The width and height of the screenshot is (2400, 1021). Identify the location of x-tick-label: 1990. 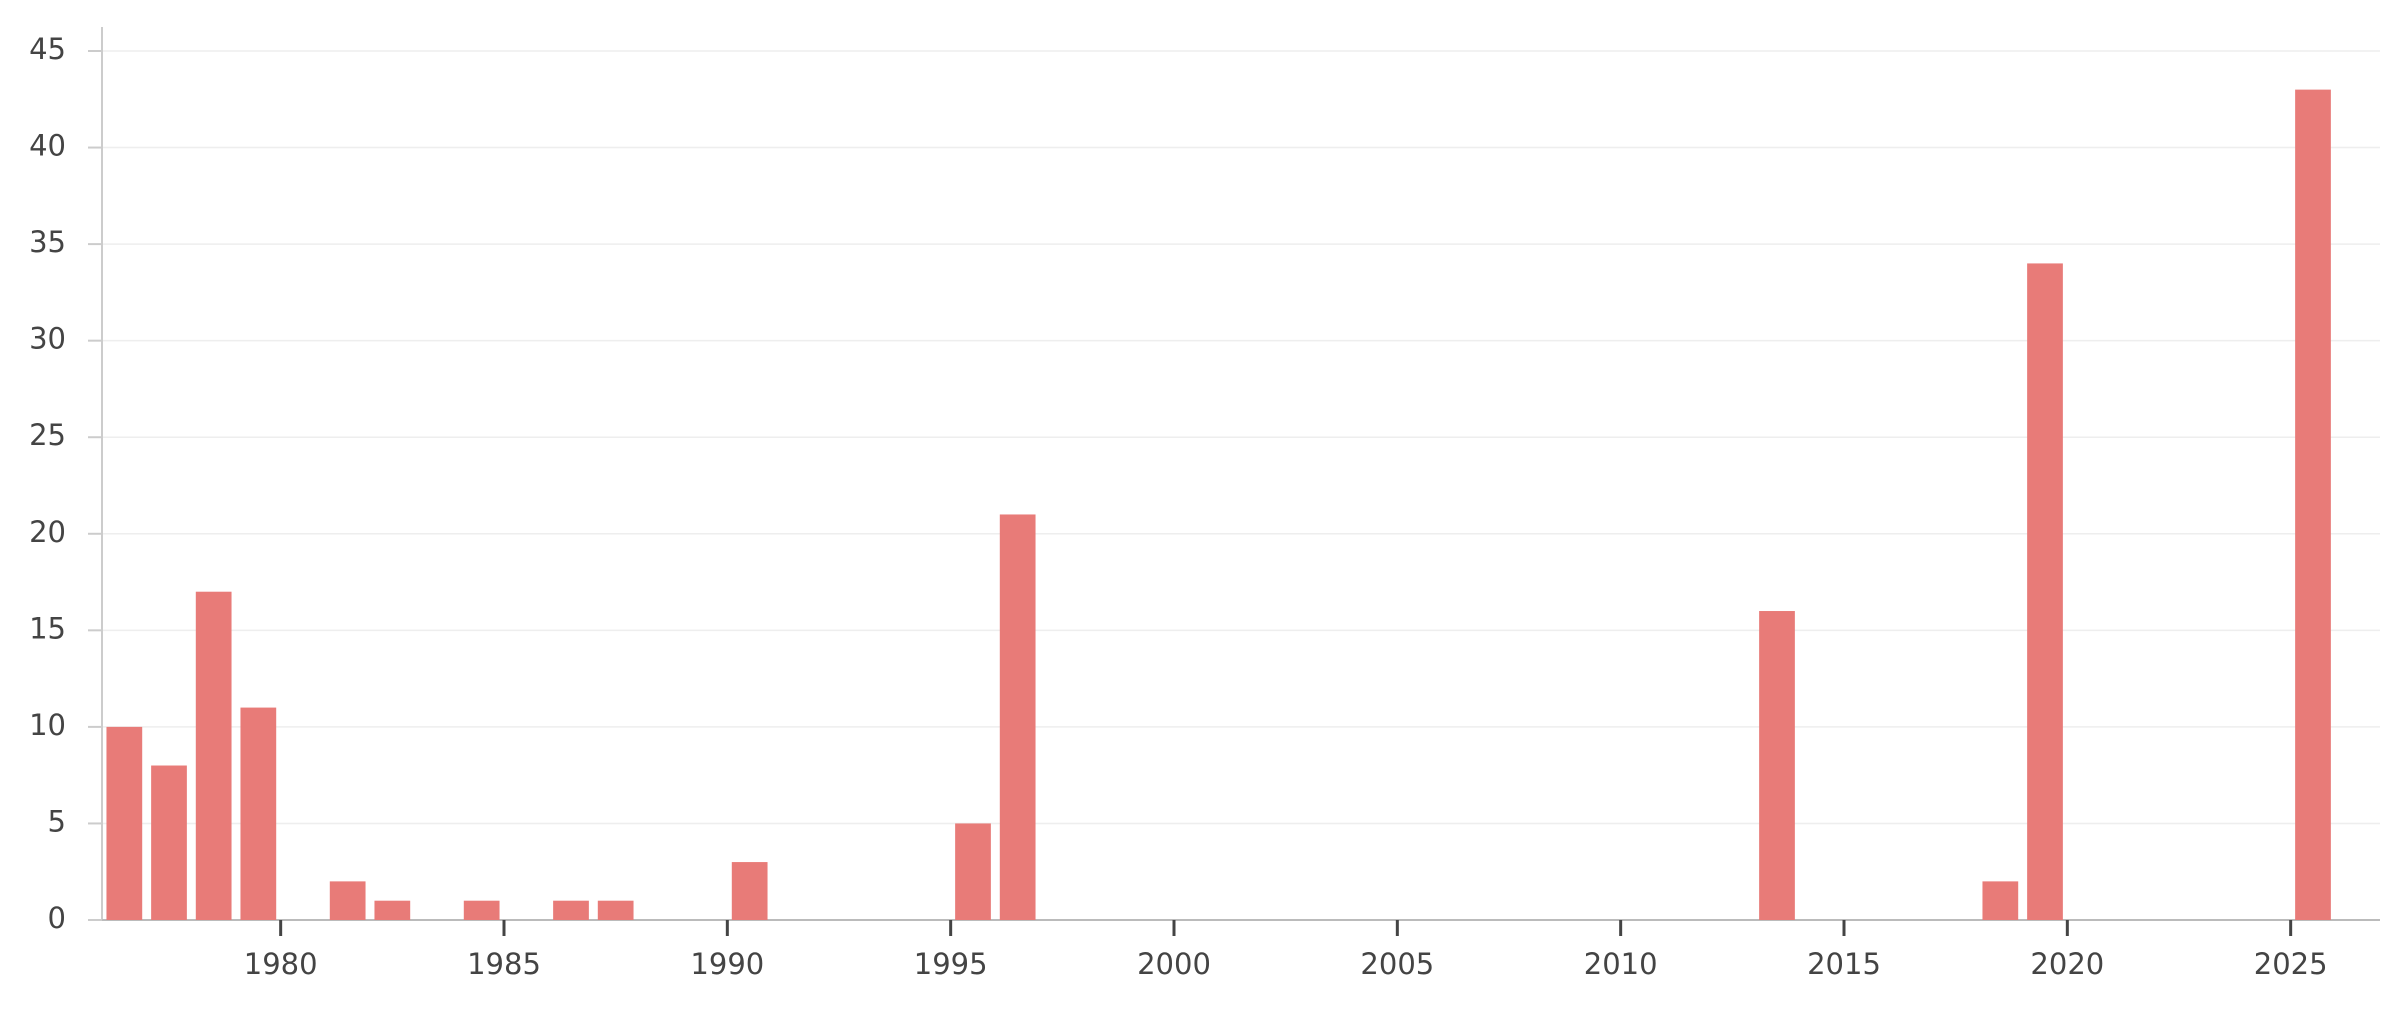
(727, 964).